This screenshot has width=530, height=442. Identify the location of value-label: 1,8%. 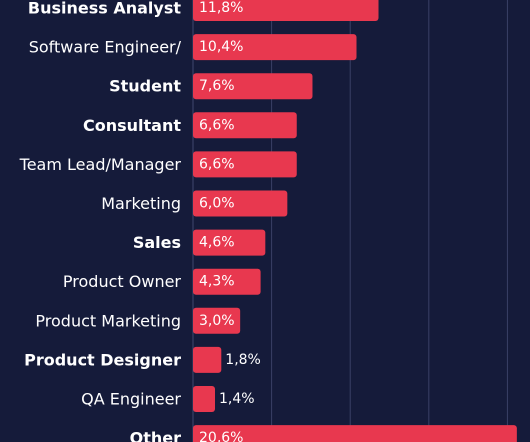
(243, 360).